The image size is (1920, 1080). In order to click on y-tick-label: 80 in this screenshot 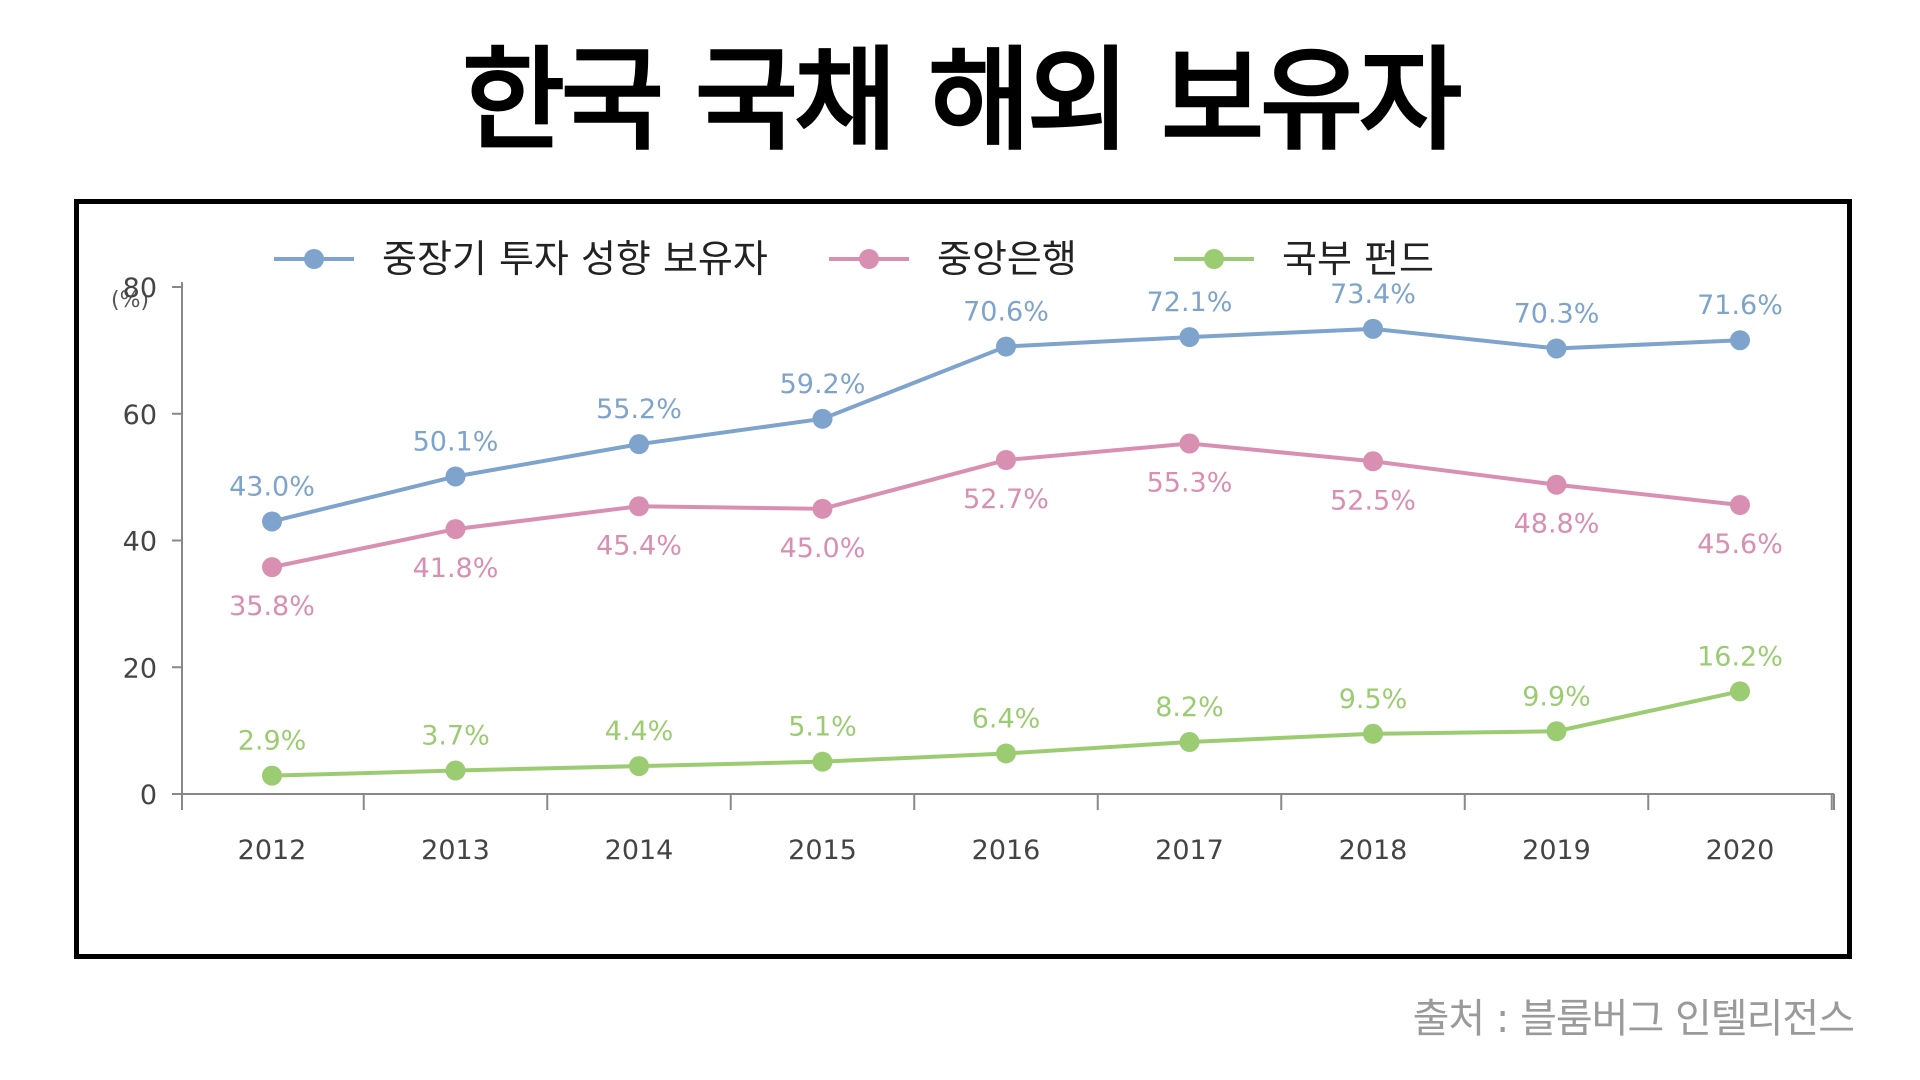, I will do `click(140, 288)`.